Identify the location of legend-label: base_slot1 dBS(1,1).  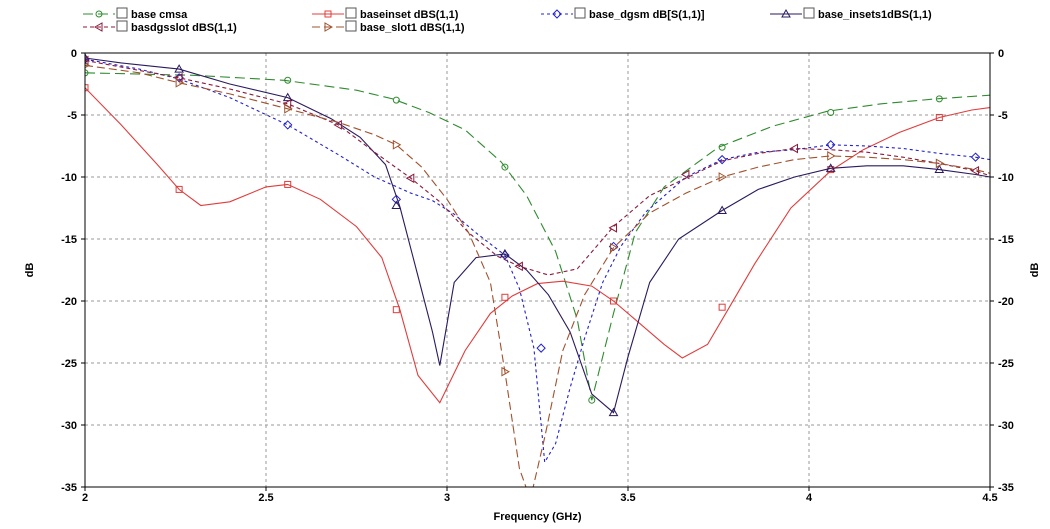
(412, 28).